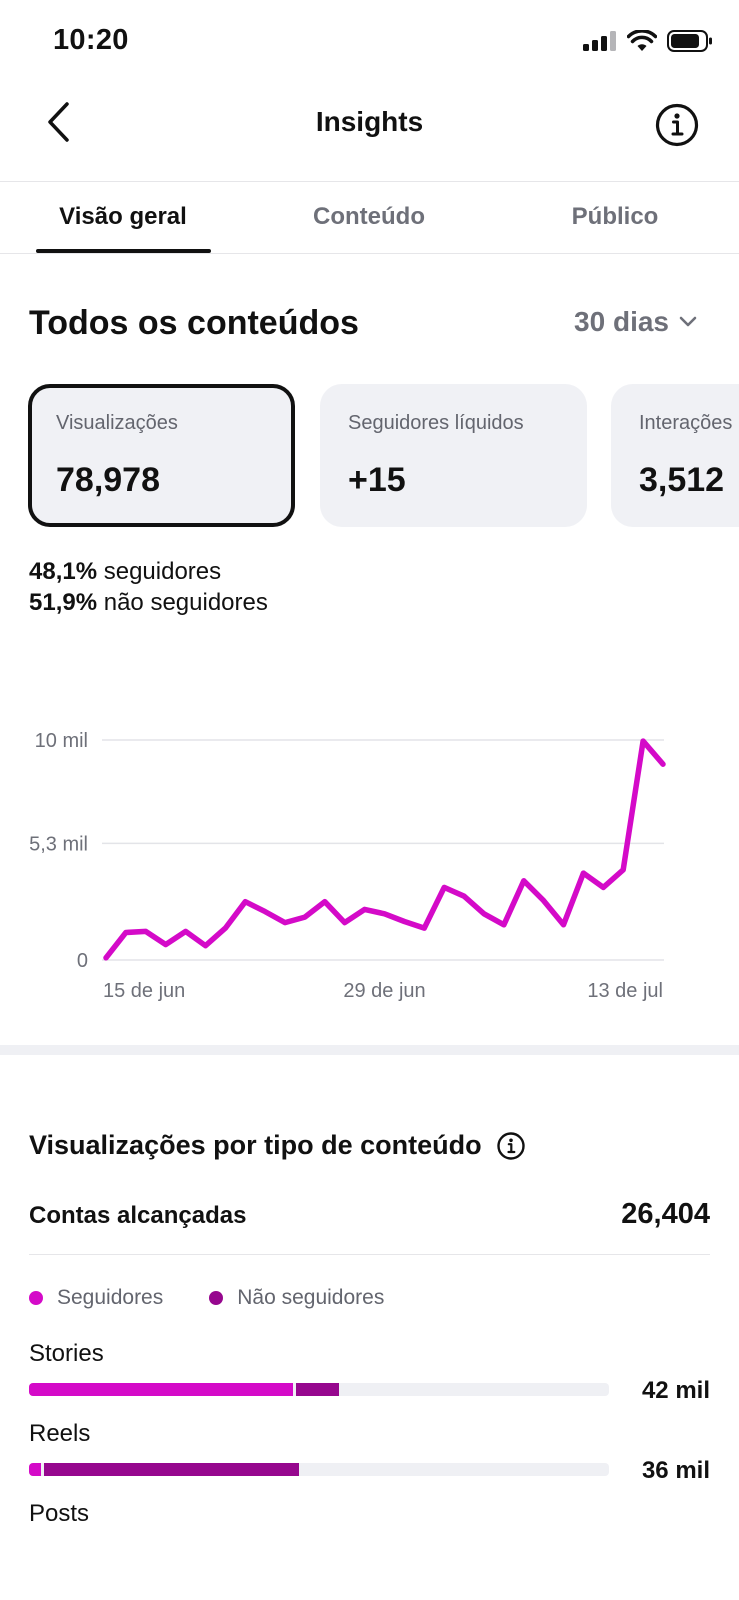 This screenshot has height=1600, width=739. Describe the element at coordinates (599, 41) in the screenshot. I see `signal-icon` at that location.